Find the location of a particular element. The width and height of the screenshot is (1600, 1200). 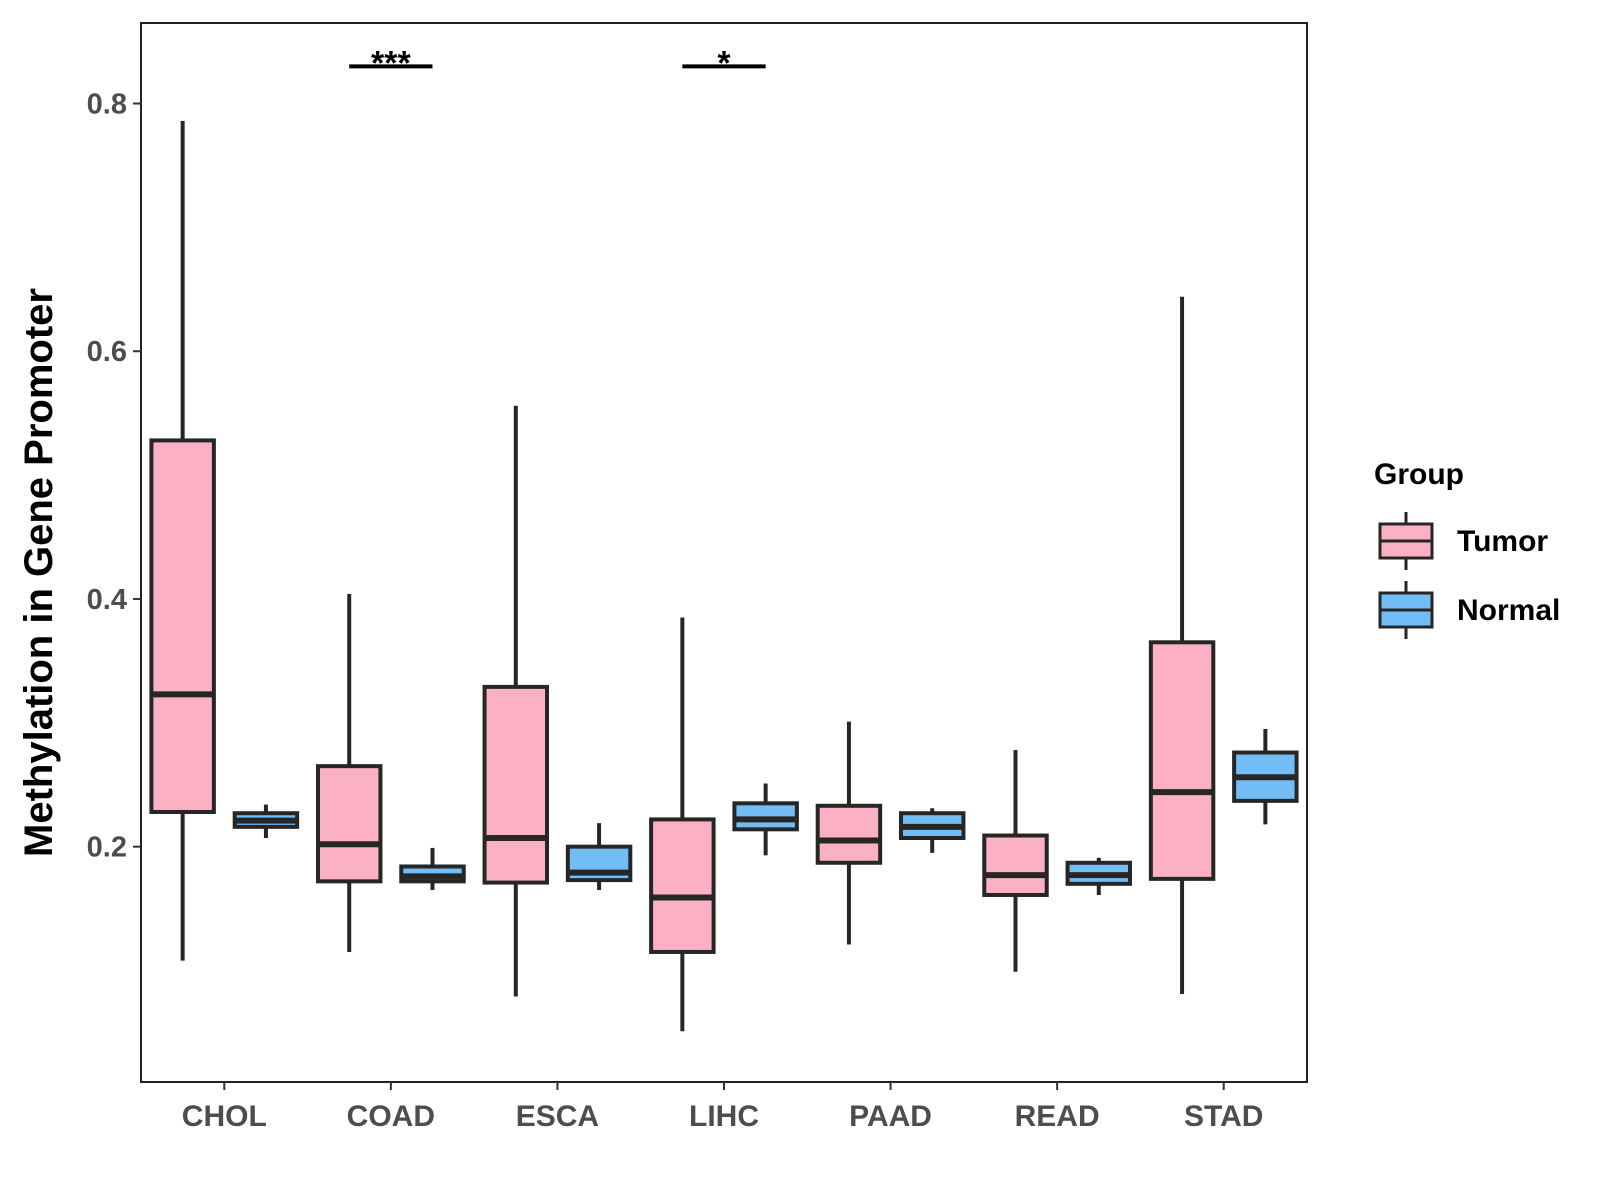

x-tick-label-coad: COAD is located at coordinates (391, 1116).